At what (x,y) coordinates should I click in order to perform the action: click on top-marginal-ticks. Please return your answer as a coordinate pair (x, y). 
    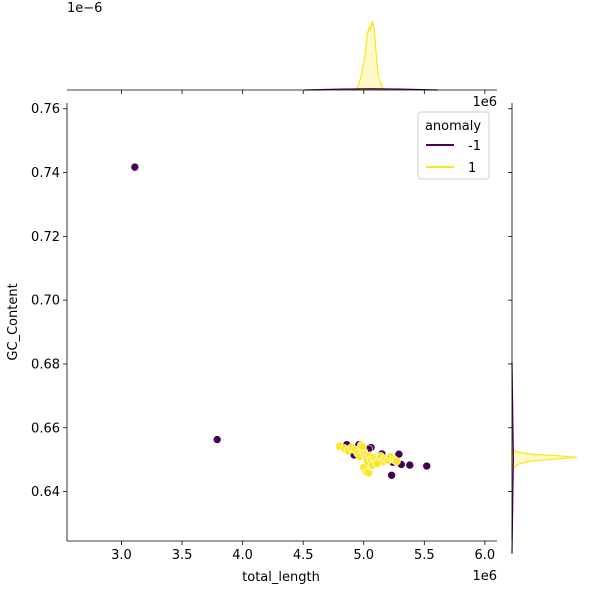
    Looking at the image, I should click on (303, 92).